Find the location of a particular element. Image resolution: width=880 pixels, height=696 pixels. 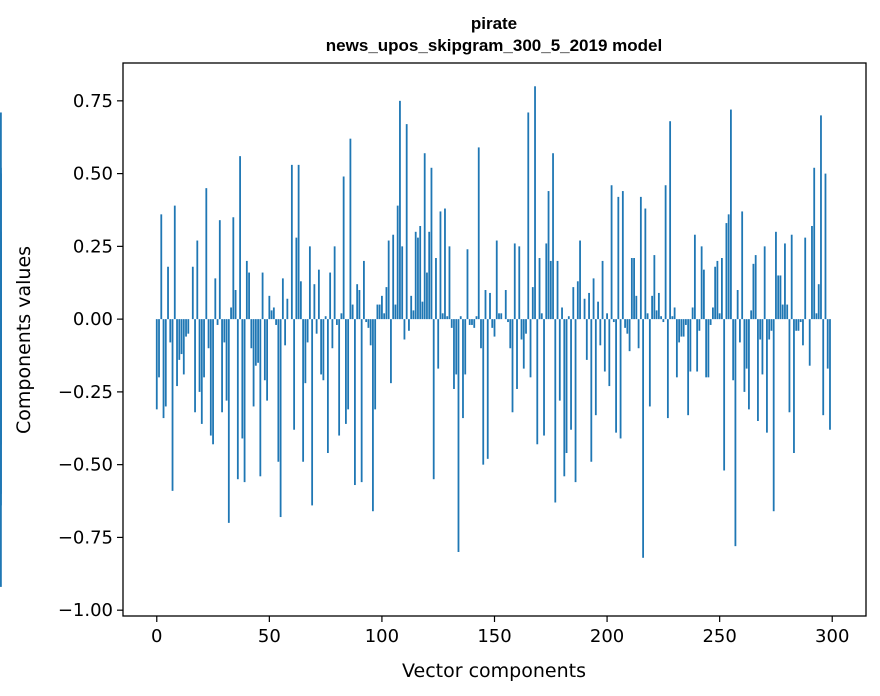

y-tick-label: −0.75 is located at coordinates (85, 537).